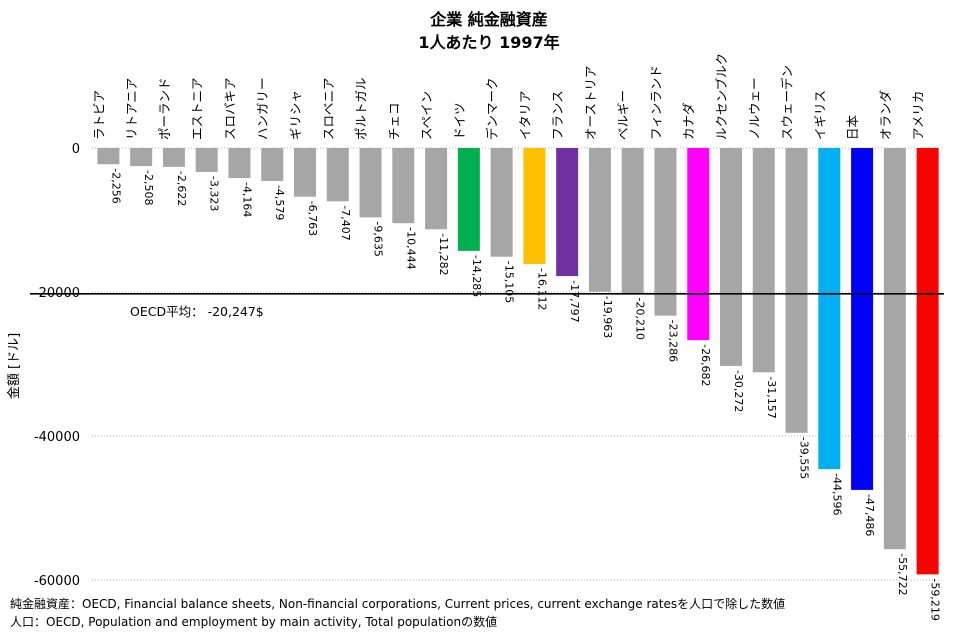  What do you see at coordinates (426, 115) in the screenshot?
I see `category-label: スペイン` at bounding box center [426, 115].